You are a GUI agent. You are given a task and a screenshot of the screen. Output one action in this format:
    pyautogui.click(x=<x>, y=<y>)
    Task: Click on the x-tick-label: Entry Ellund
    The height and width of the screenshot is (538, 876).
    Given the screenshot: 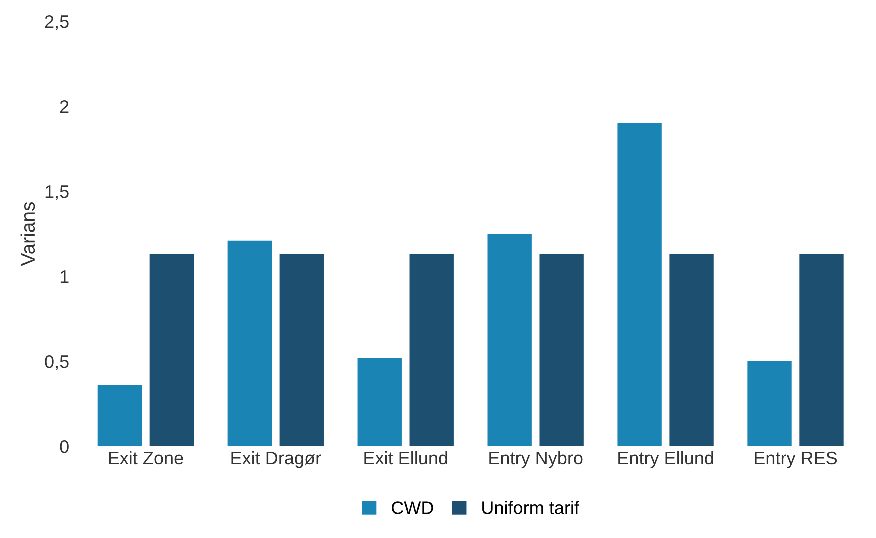 What is the action you would take?
    pyautogui.click(x=666, y=459)
    